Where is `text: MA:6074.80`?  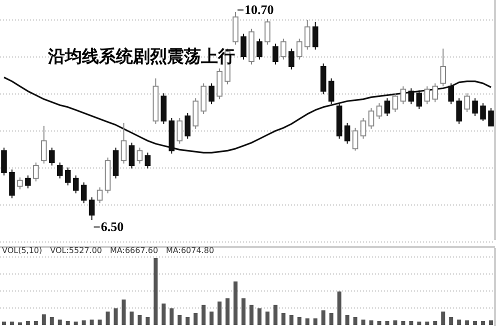 text: MA:6074.80 is located at coordinates (190, 250).